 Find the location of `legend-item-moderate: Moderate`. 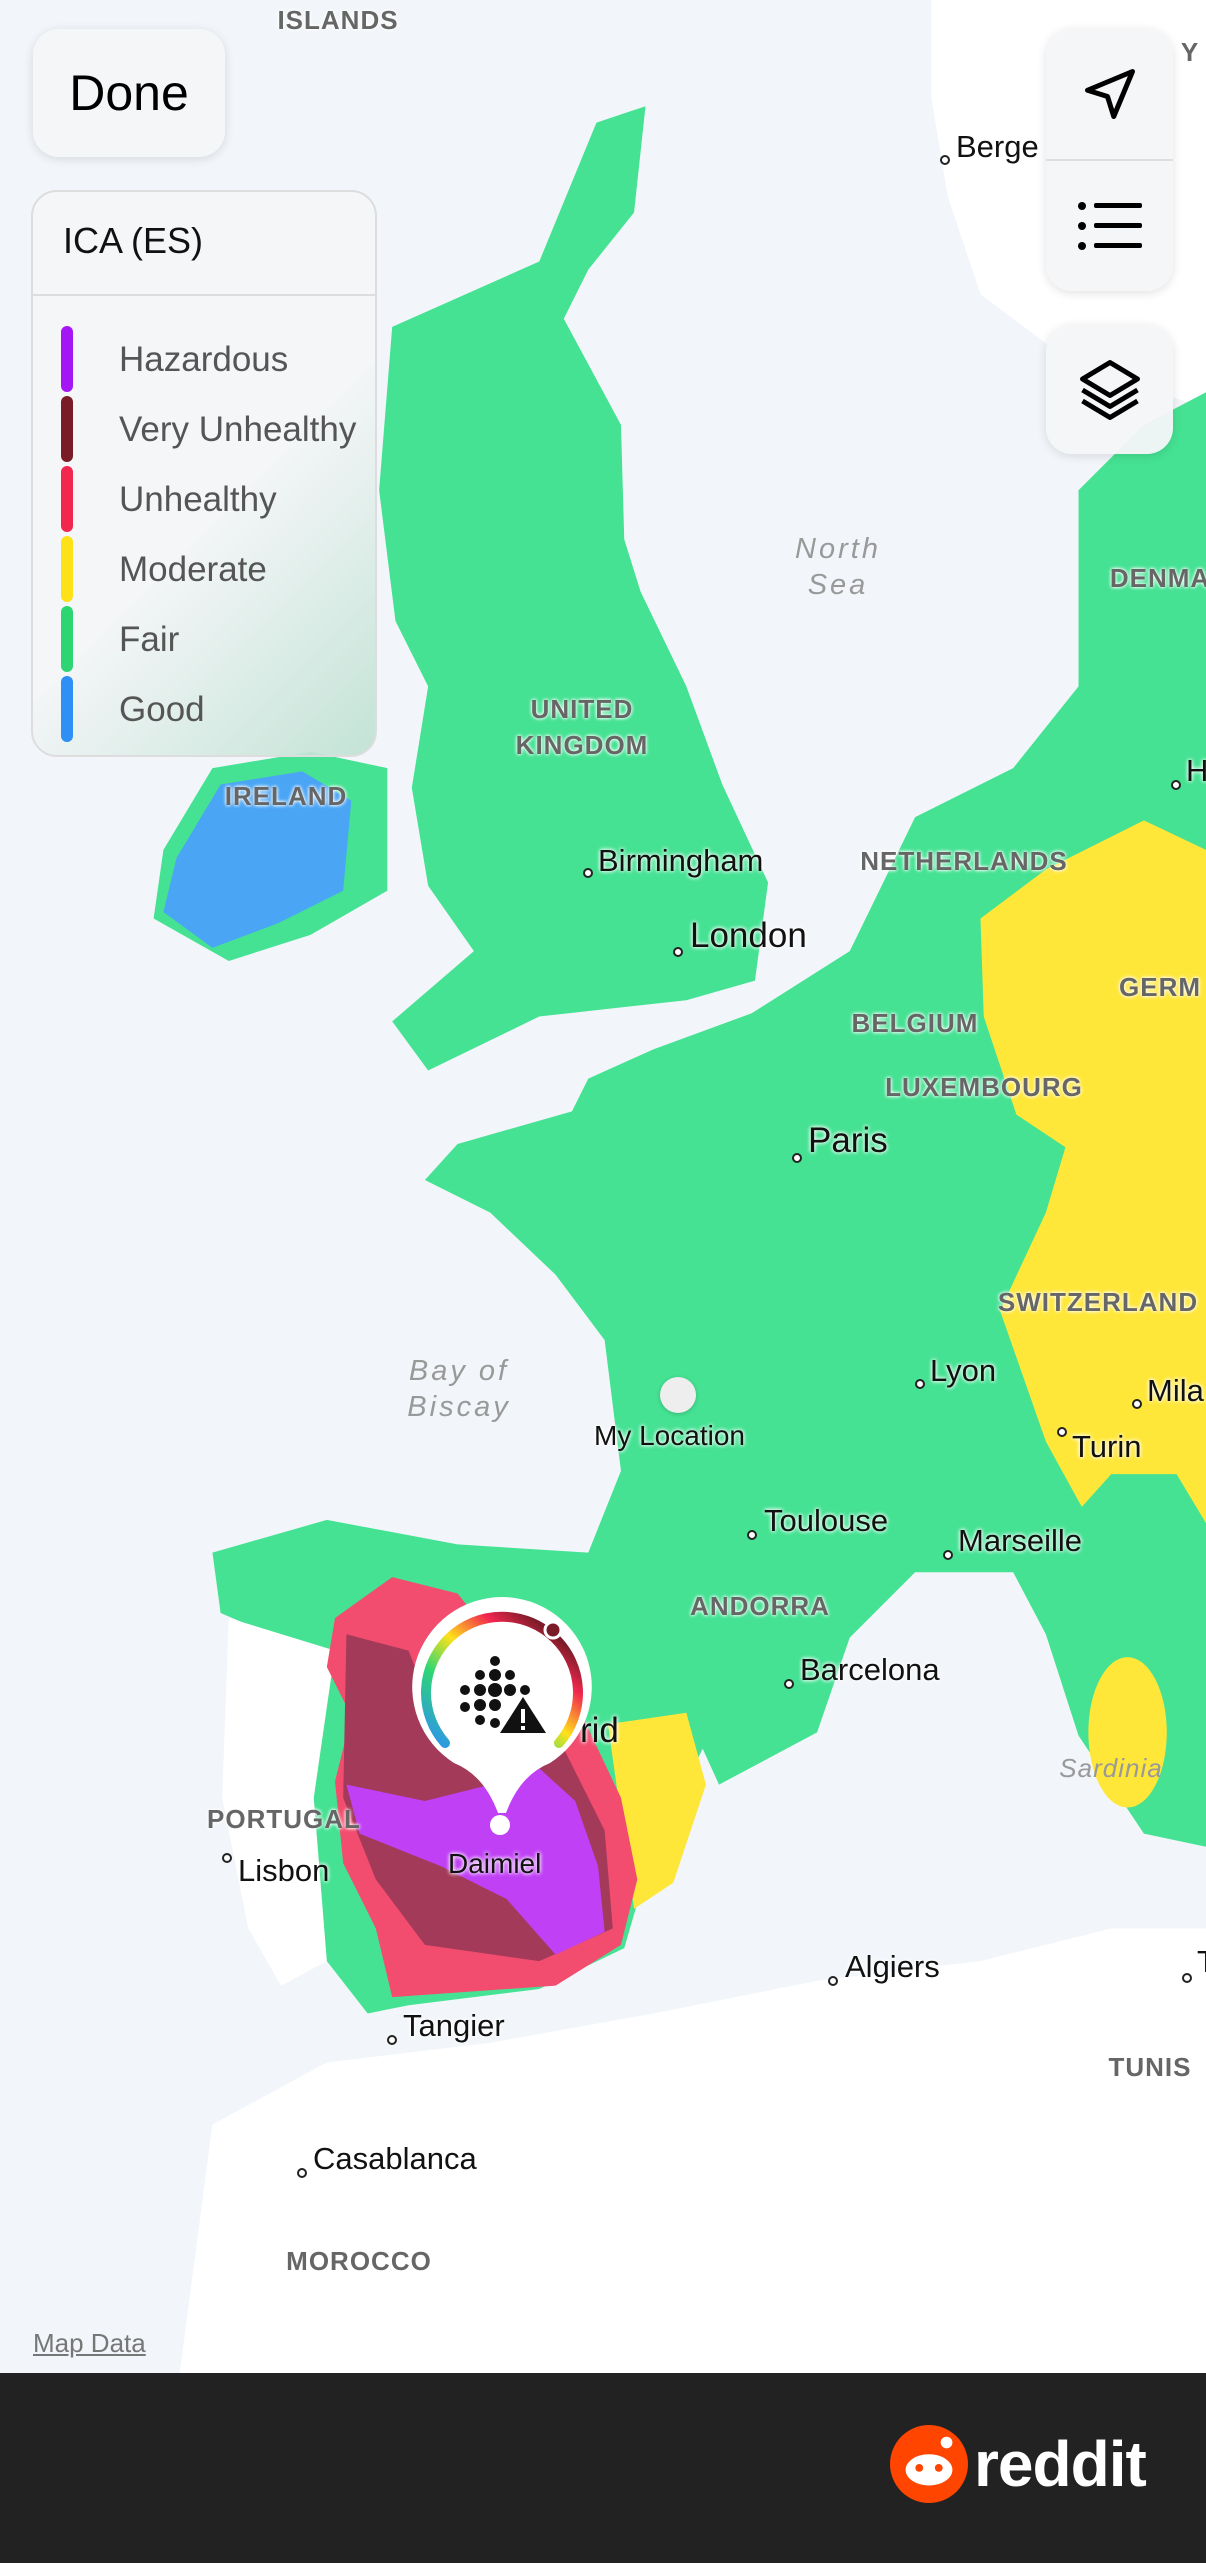

legend-item-moderate: Moderate is located at coordinates (211, 571).